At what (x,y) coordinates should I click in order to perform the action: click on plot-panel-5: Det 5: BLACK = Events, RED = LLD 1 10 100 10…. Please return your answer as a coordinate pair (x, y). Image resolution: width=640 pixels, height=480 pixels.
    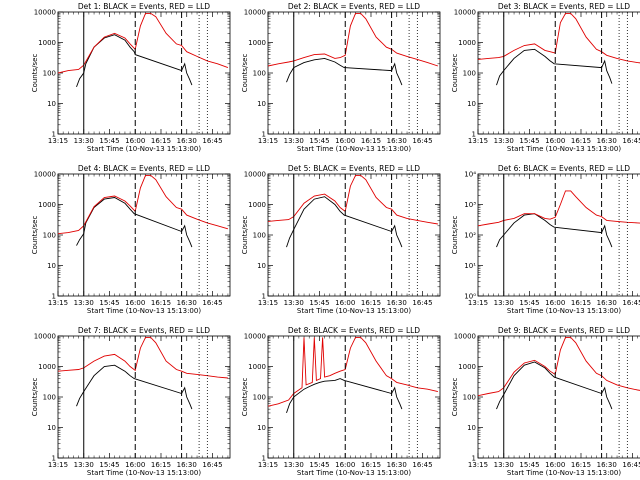
    Looking at the image, I should click on (341, 239).